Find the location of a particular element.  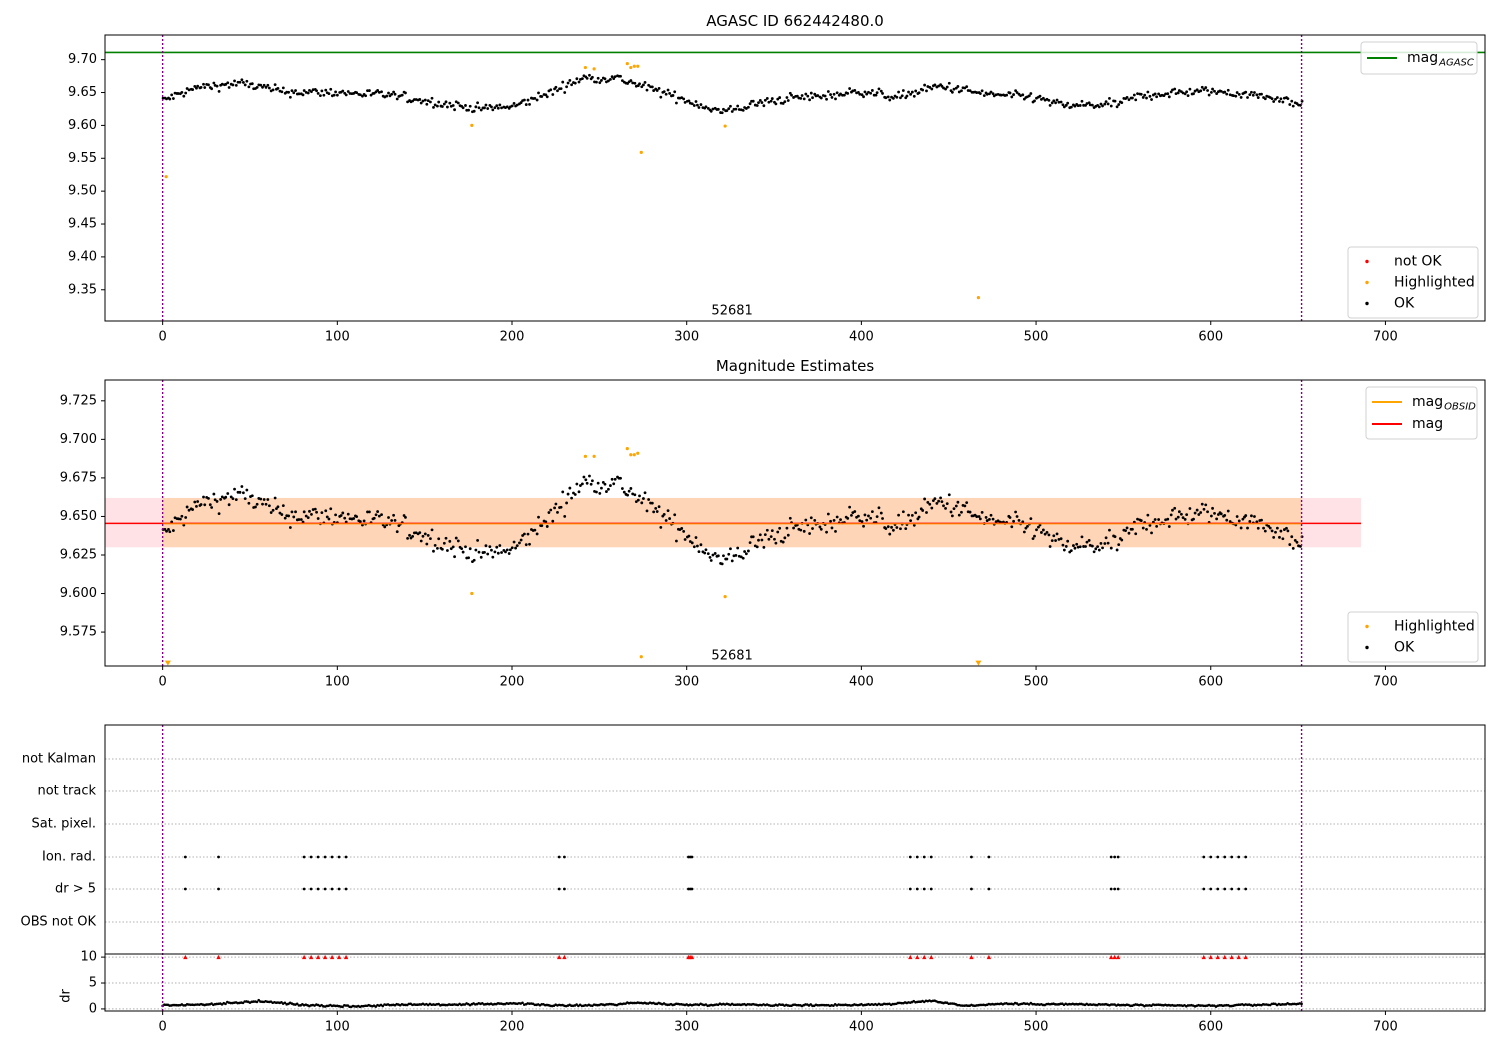

top-upper-legend is located at coordinates (1419, 58).